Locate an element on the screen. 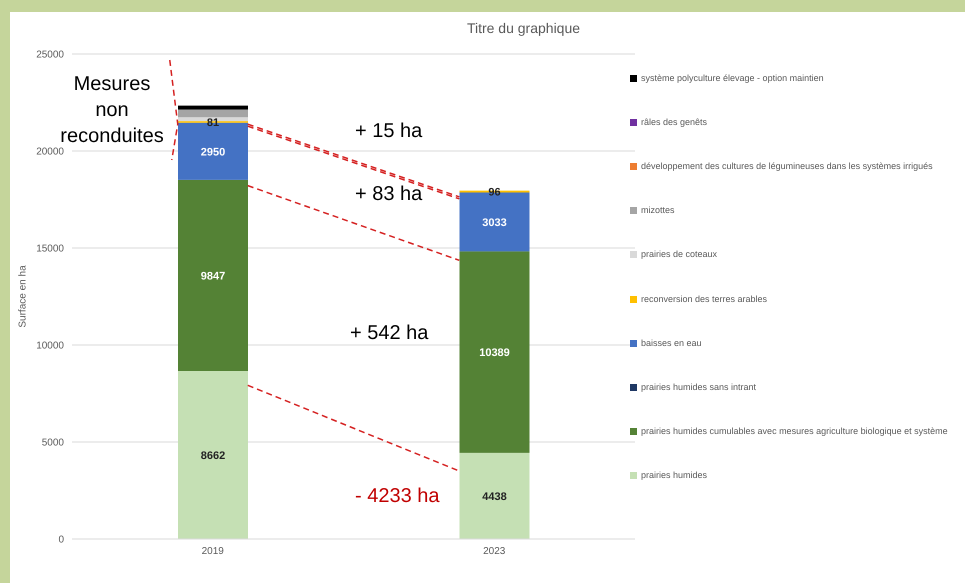 This screenshot has width=965, height=583. data-label: 9847 is located at coordinates (213, 276).